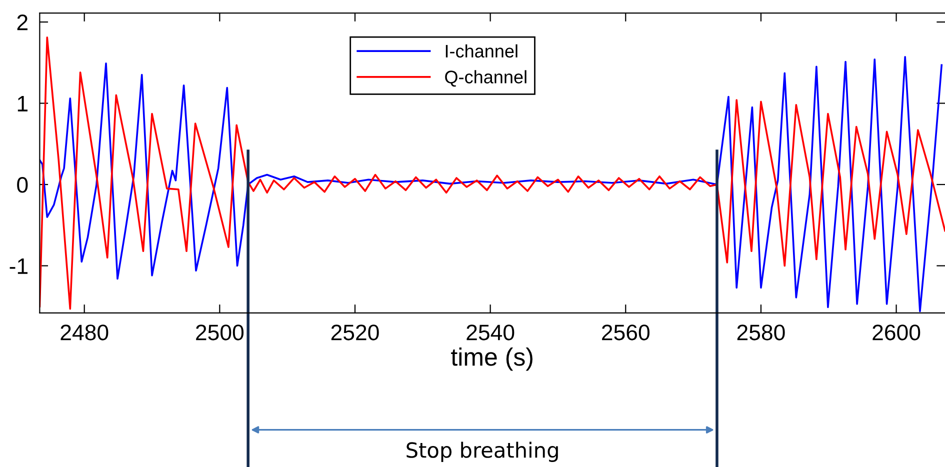 The width and height of the screenshot is (945, 467). Describe the element at coordinates (490, 332) in the screenshot. I see `x-tick-label: 2540` at that location.